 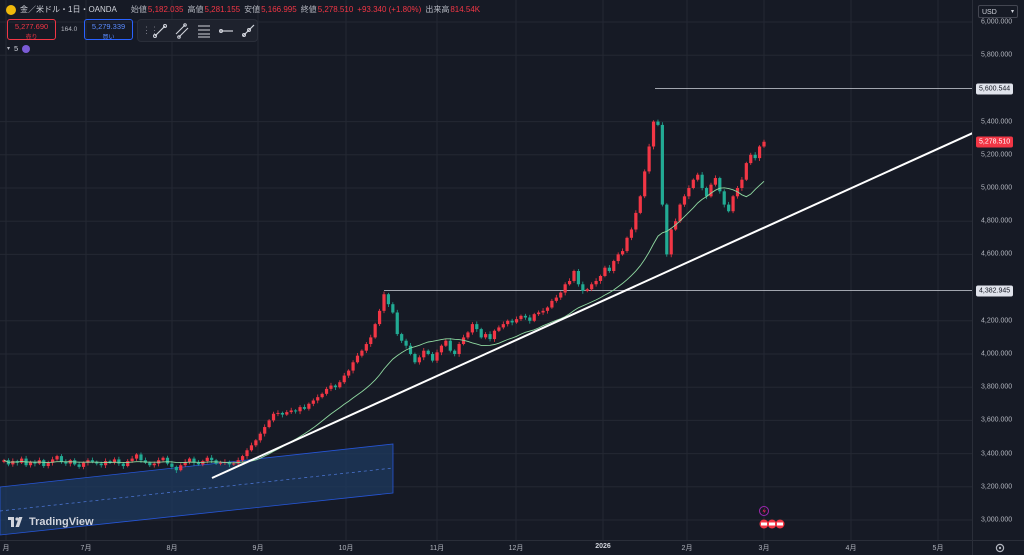 What do you see at coordinates (172, 548) in the screenshot?
I see `time-tick-label: 8月` at bounding box center [172, 548].